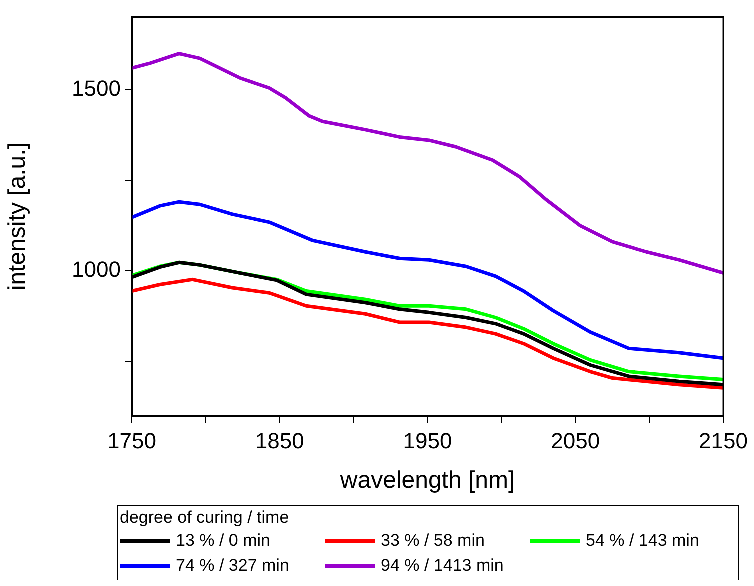 Image resolution: width=754 pixels, height=586 pixels. I want to click on x-tick-label: 1750, so click(132, 441).